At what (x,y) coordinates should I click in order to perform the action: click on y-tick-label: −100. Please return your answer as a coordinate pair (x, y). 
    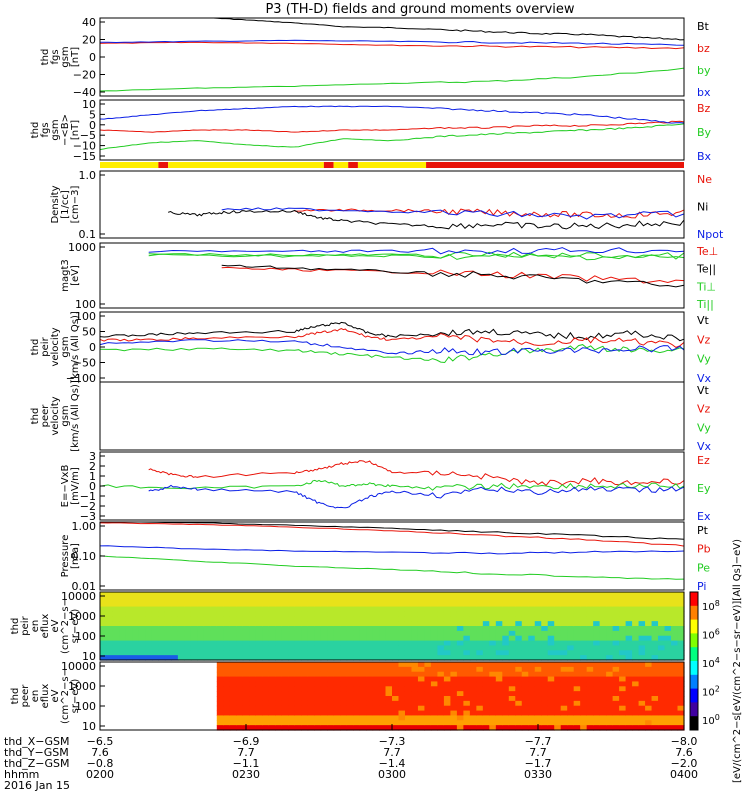
    Looking at the image, I should click on (81, 378).